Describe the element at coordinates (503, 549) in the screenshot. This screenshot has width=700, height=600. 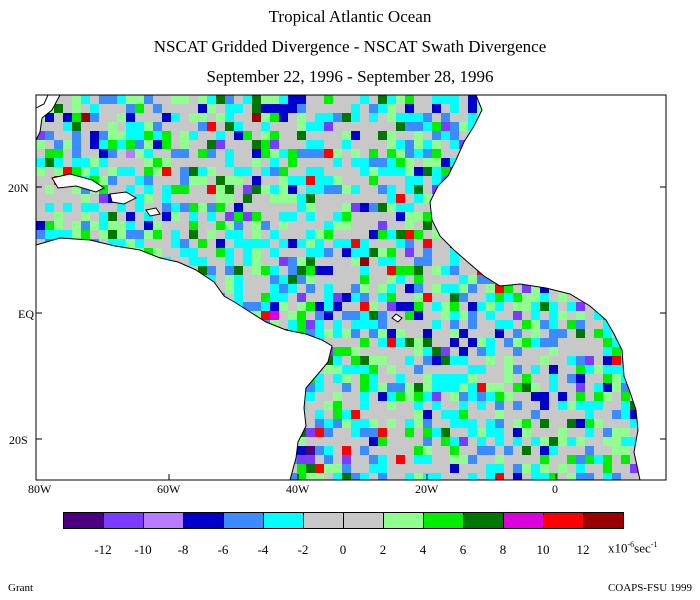
I see `colorbar-tick-label: 8` at that location.